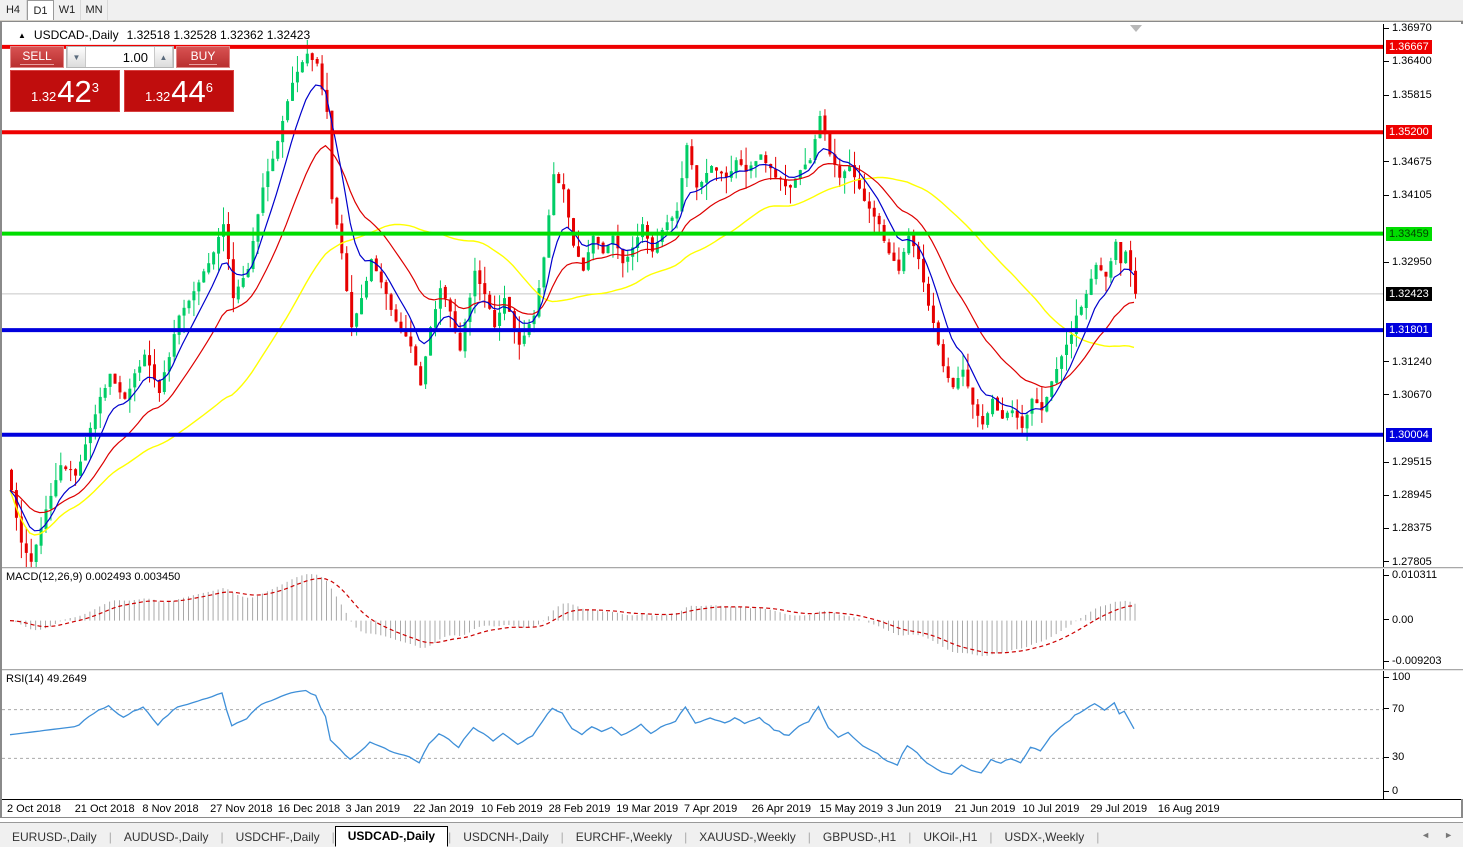  What do you see at coordinates (13, 10) in the screenshot?
I see `timeframe-button-h4: H4` at bounding box center [13, 10].